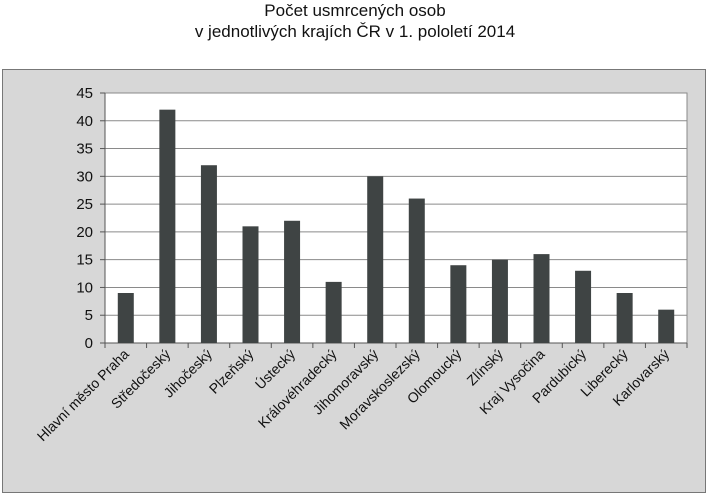  I want to click on y-tick-label: 15, so click(84, 260).